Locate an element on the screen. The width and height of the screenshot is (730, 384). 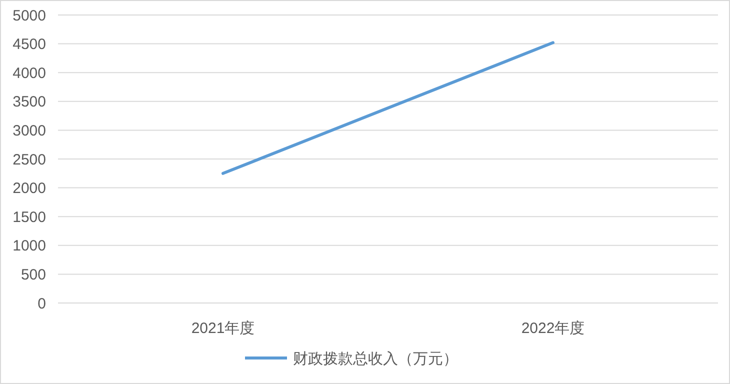
y-tick-label: 5000 is located at coordinates (29, 15).